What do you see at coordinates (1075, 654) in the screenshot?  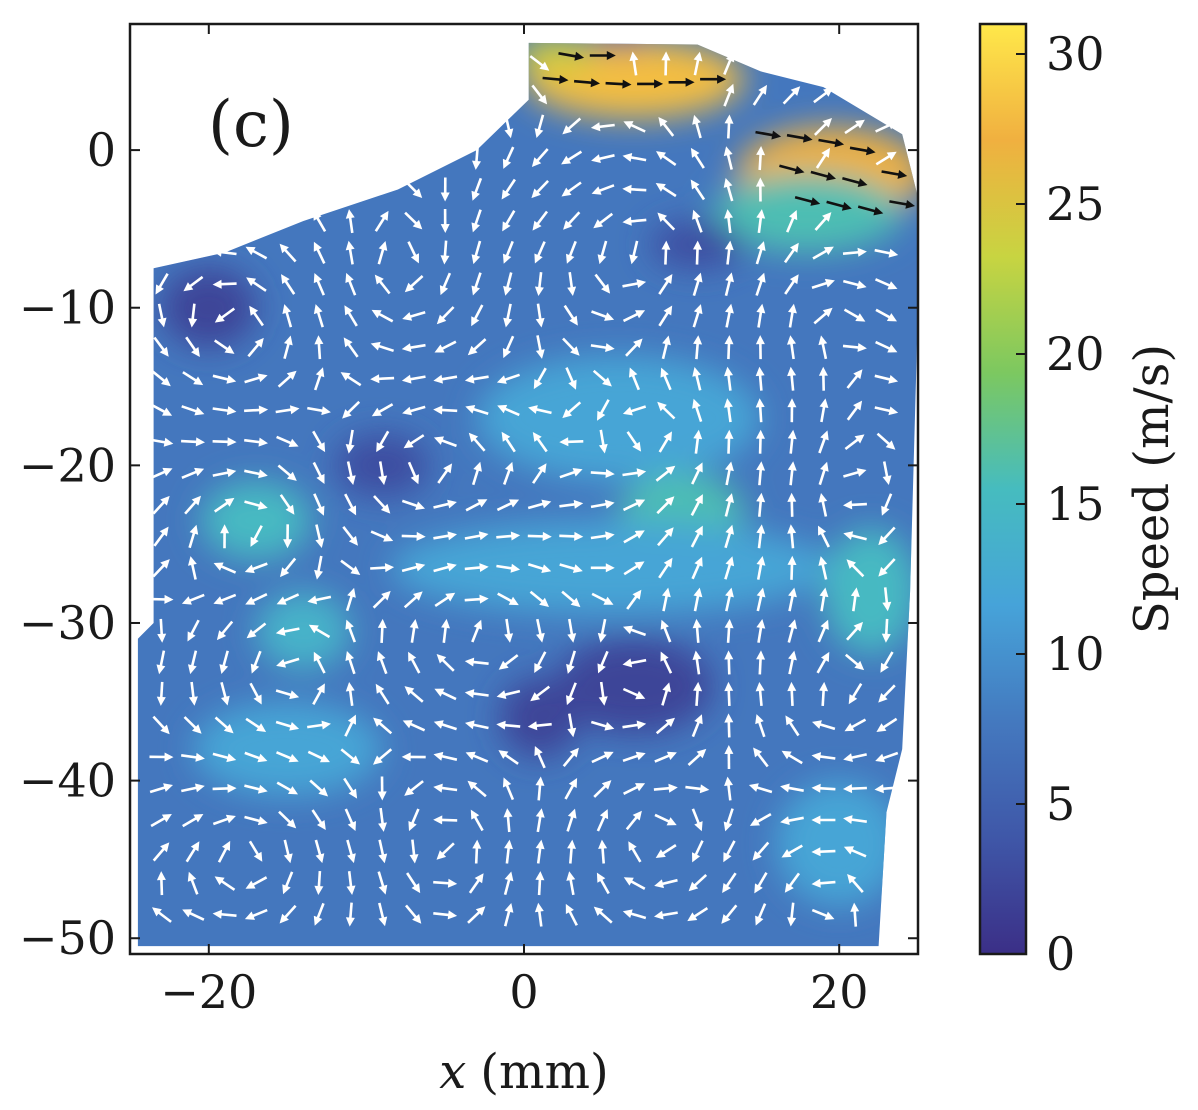 I see `colorbar-tick-label: 10` at bounding box center [1075, 654].